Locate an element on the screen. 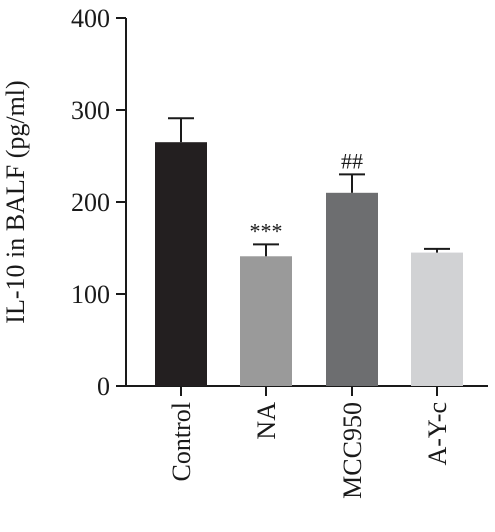  bar-control is located at coordinates (181, 264).